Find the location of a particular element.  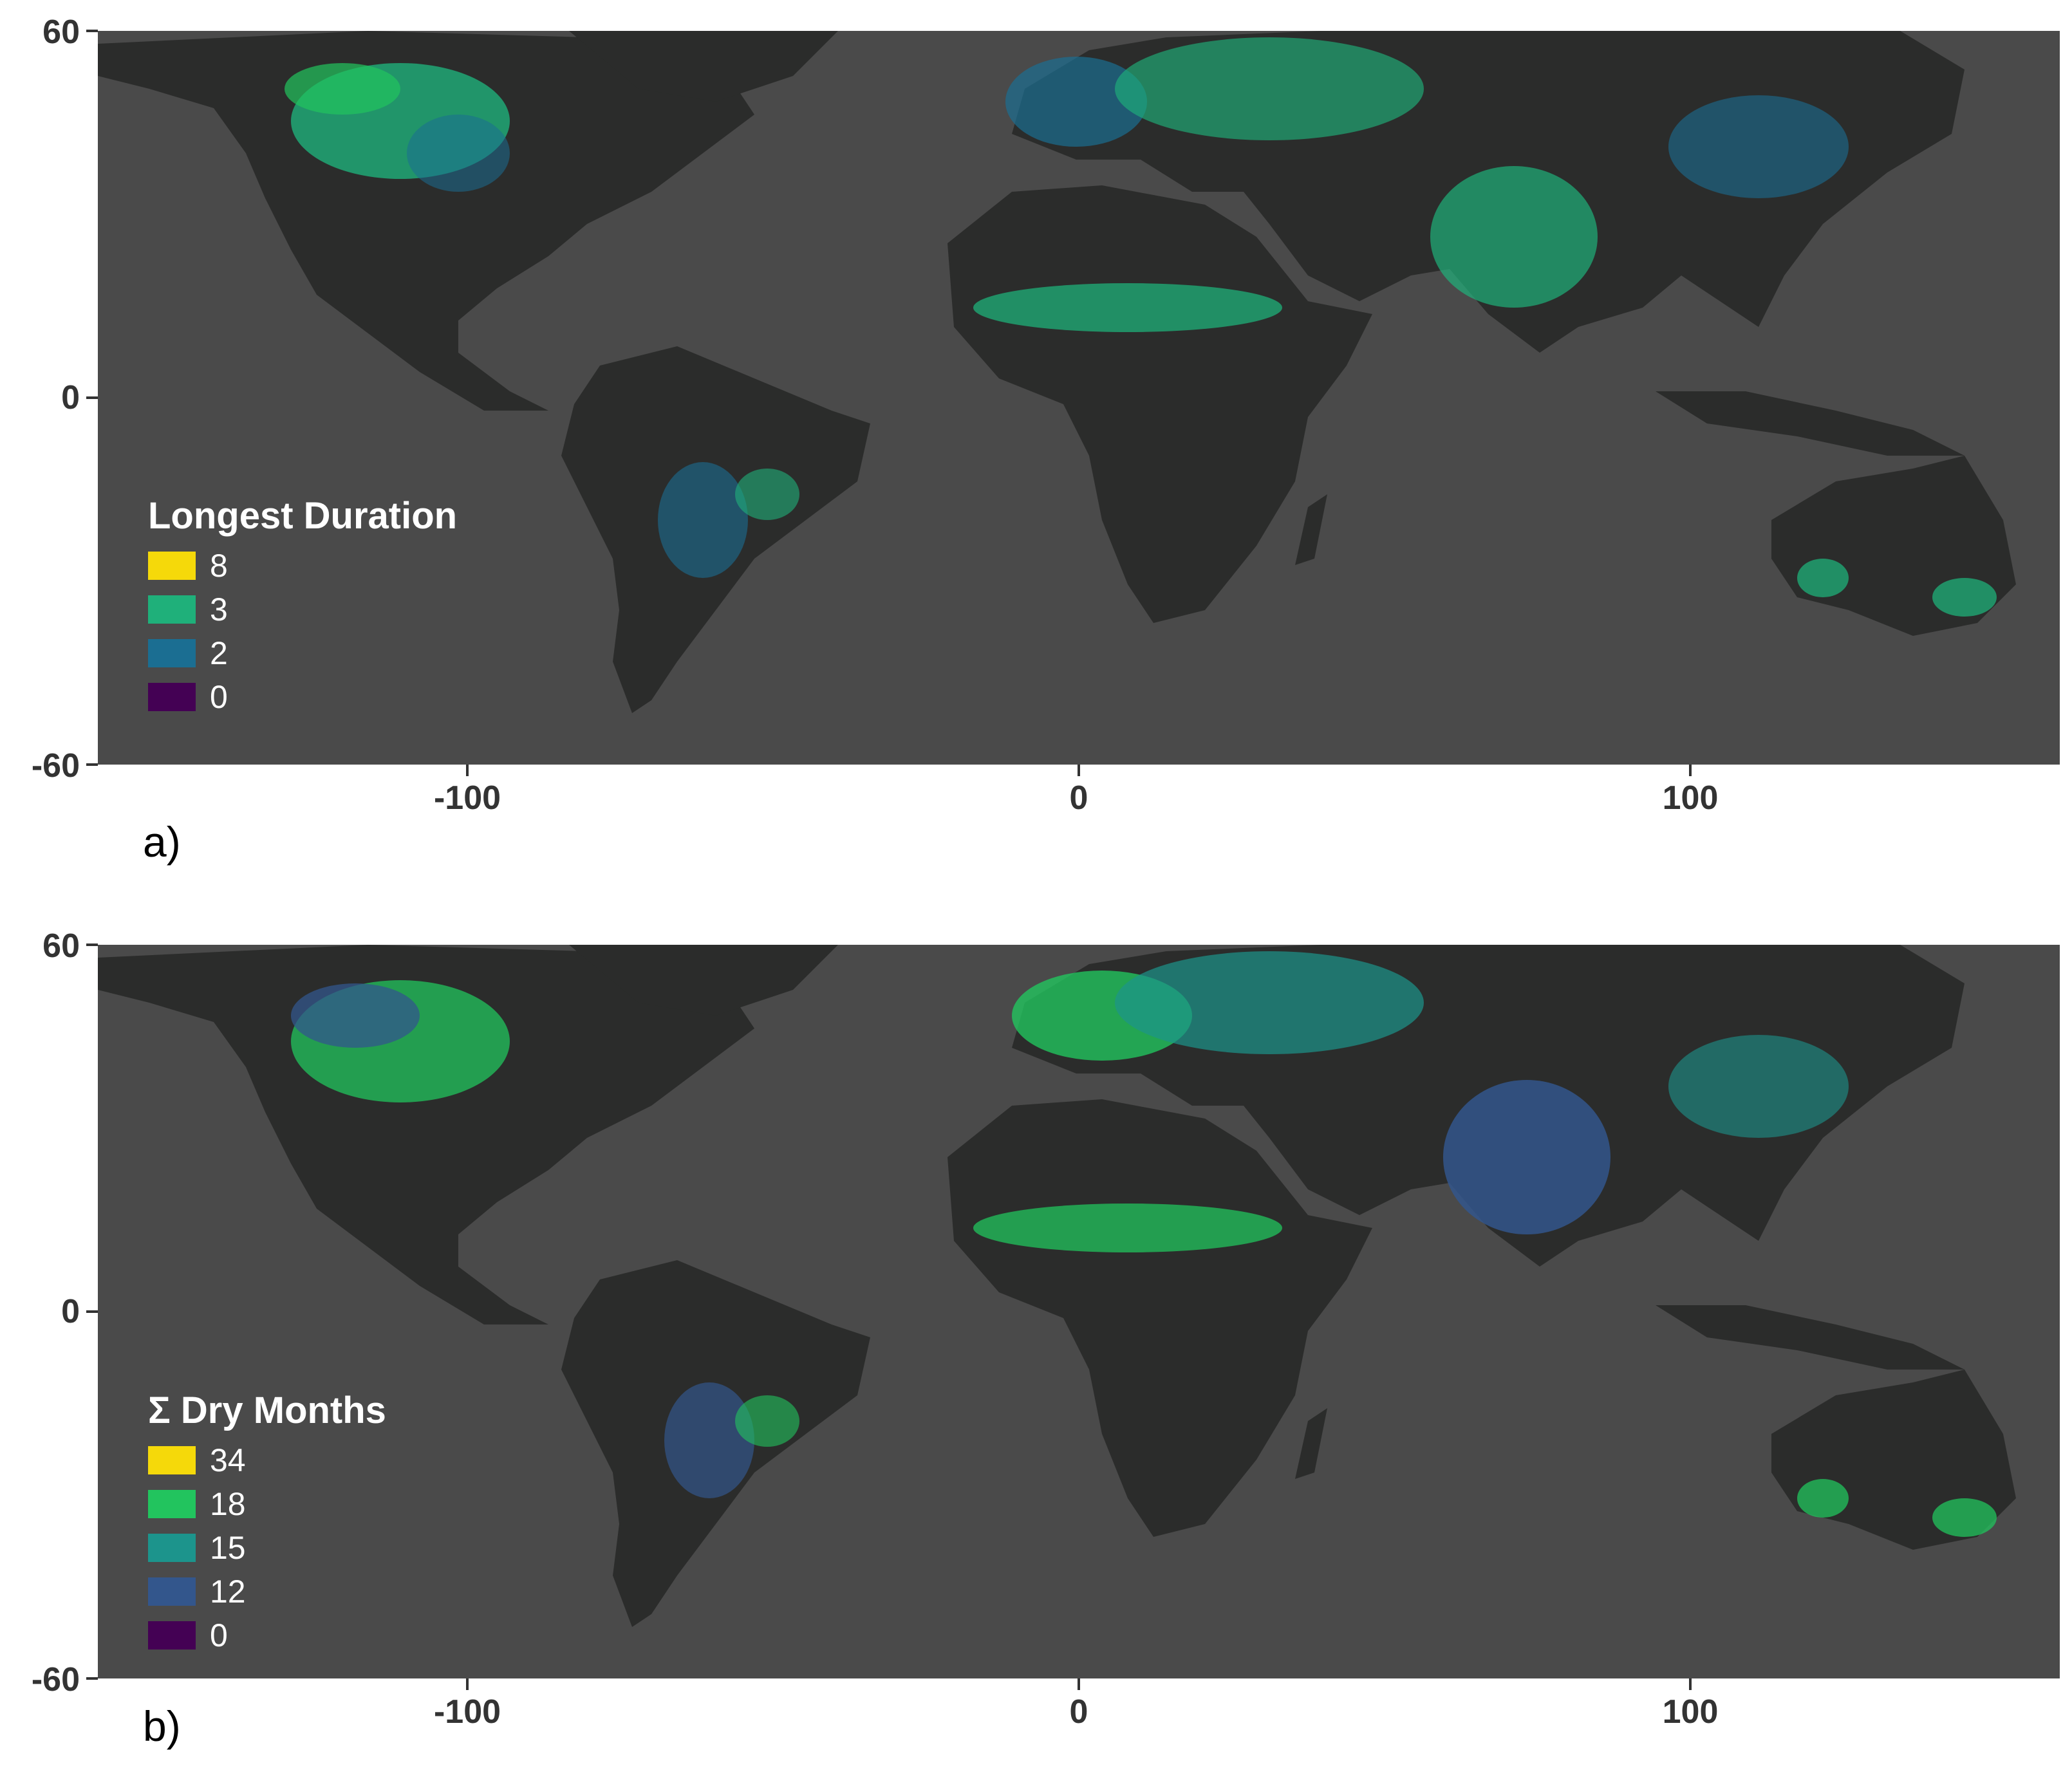

panel-label: b) is located at coordinates (162, 1726).